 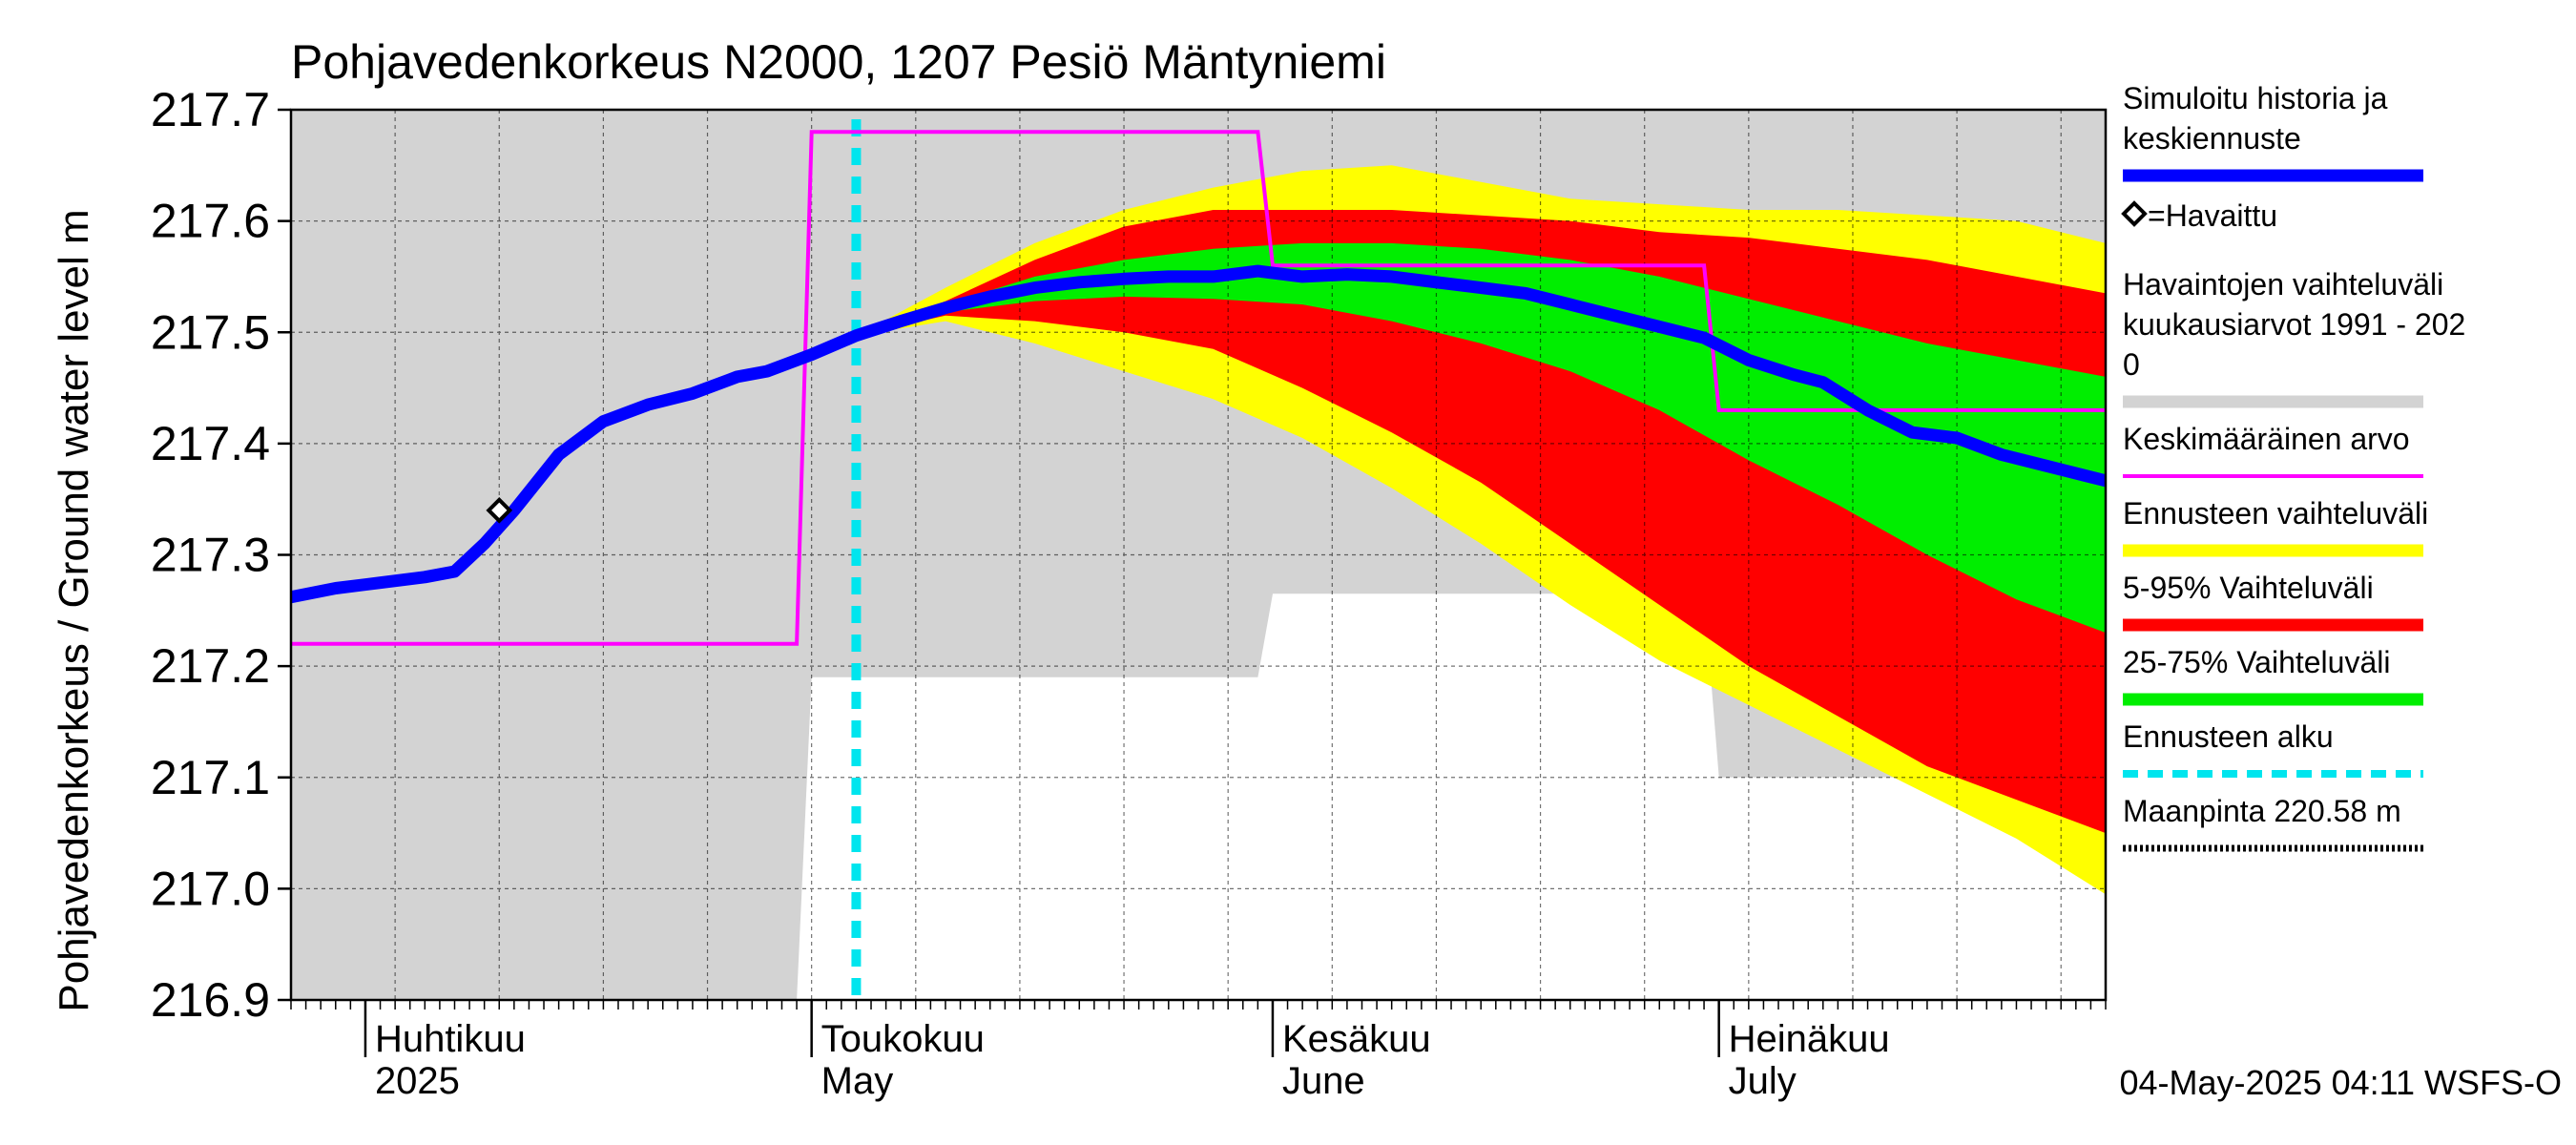 What do you see at coordinates (210, 777) in the screenshot?
I see `y-tick-label-2: 217.1` at bounding box center [210, 777].